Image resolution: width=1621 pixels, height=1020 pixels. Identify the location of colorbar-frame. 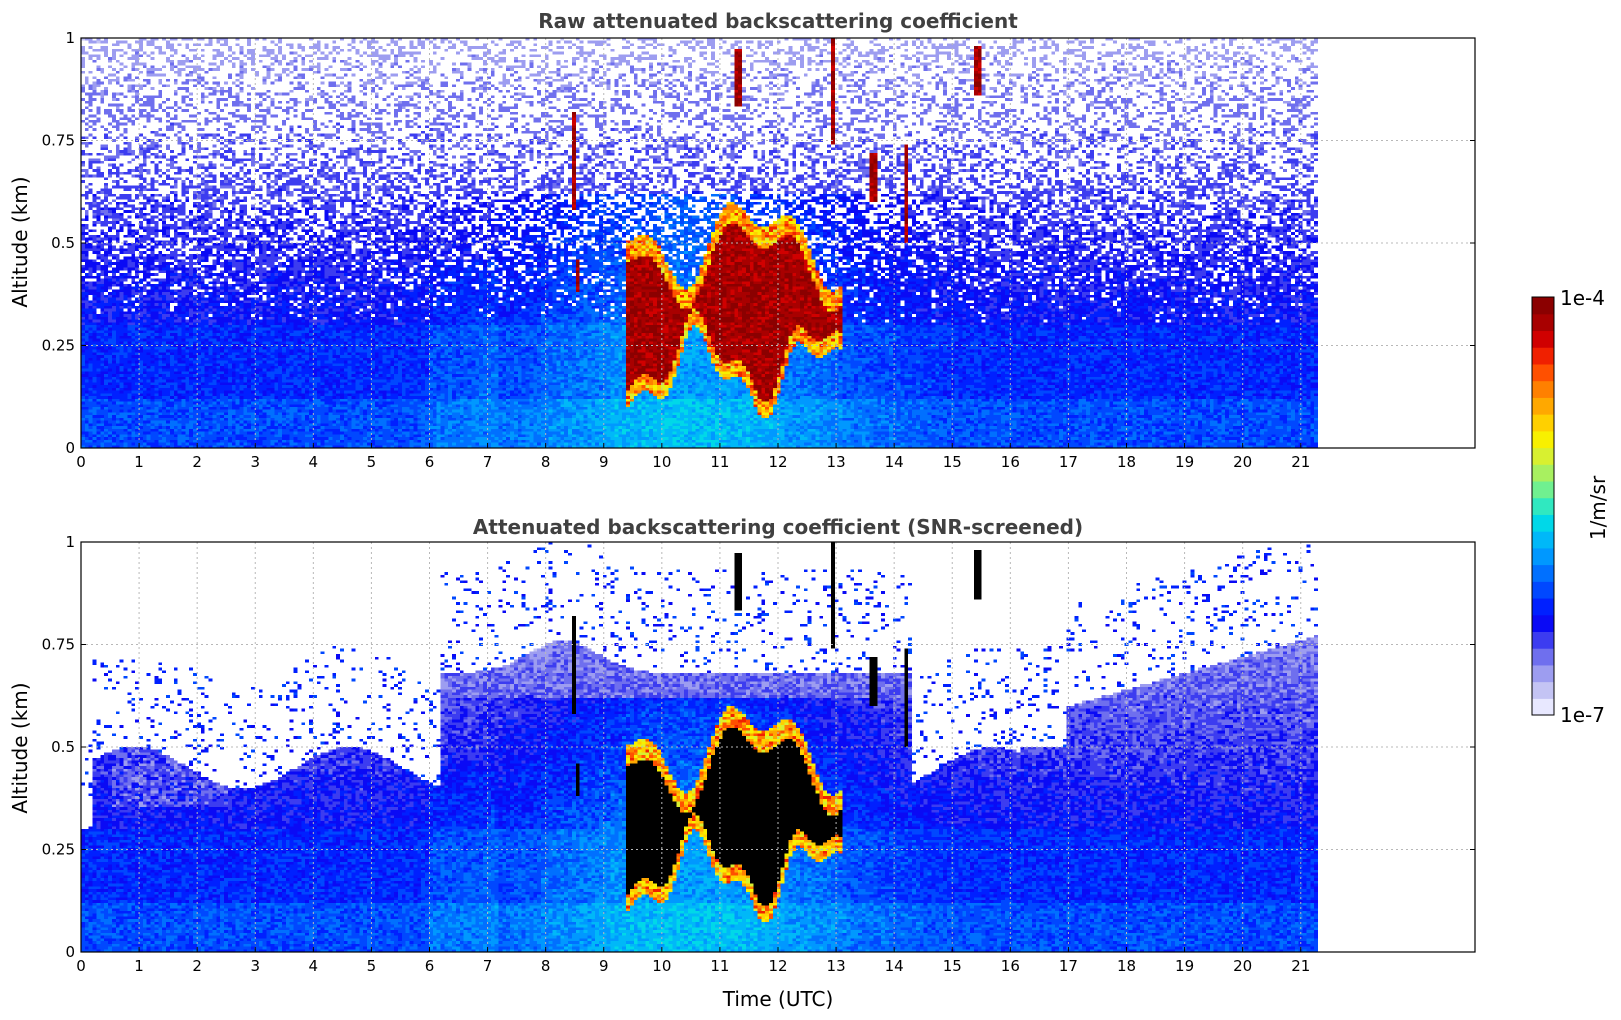
(1543, 506).